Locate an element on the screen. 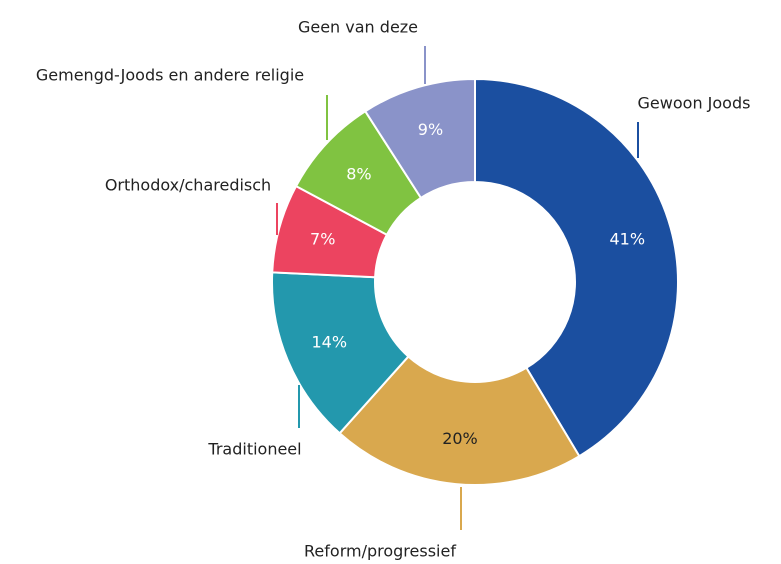 The width and height of the screenshot is (781, 564). category-label: Orthodox/charedisch is located at coordinates (188, 185).